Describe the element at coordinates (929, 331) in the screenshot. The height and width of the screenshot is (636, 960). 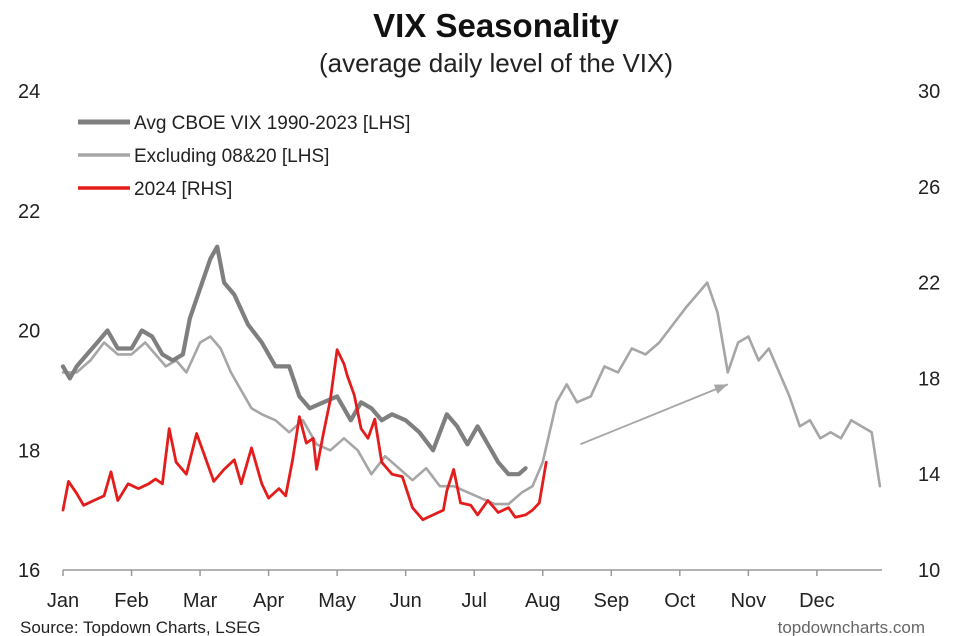
I see `right-y-axis: 10 14 18 22 26 30` at that location.